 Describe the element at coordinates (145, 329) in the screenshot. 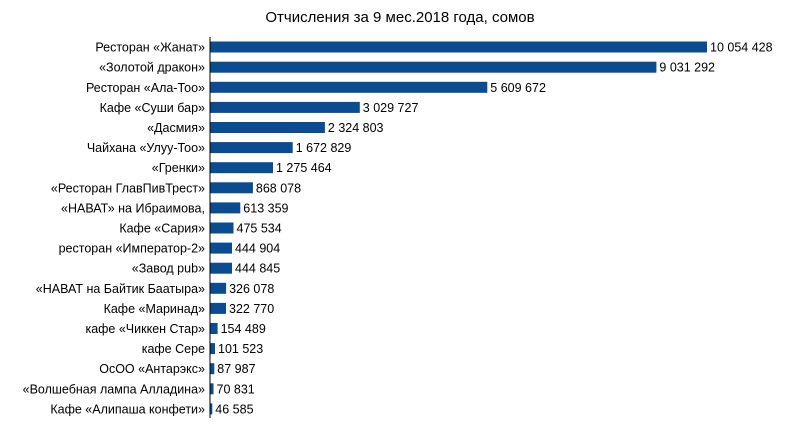

I see `category-label: кафе «Чиккен Стар»` at that location.